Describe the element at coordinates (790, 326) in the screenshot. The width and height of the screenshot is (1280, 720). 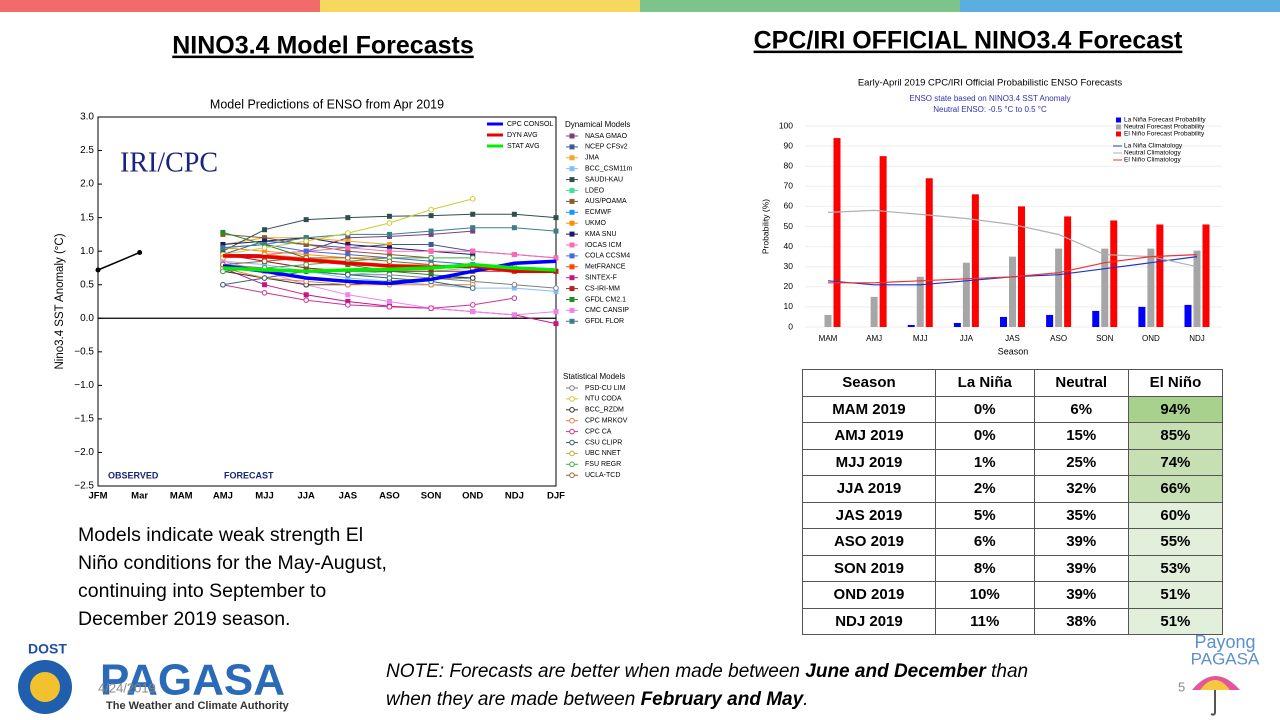
I see `y-tick-label: 0` at that location.